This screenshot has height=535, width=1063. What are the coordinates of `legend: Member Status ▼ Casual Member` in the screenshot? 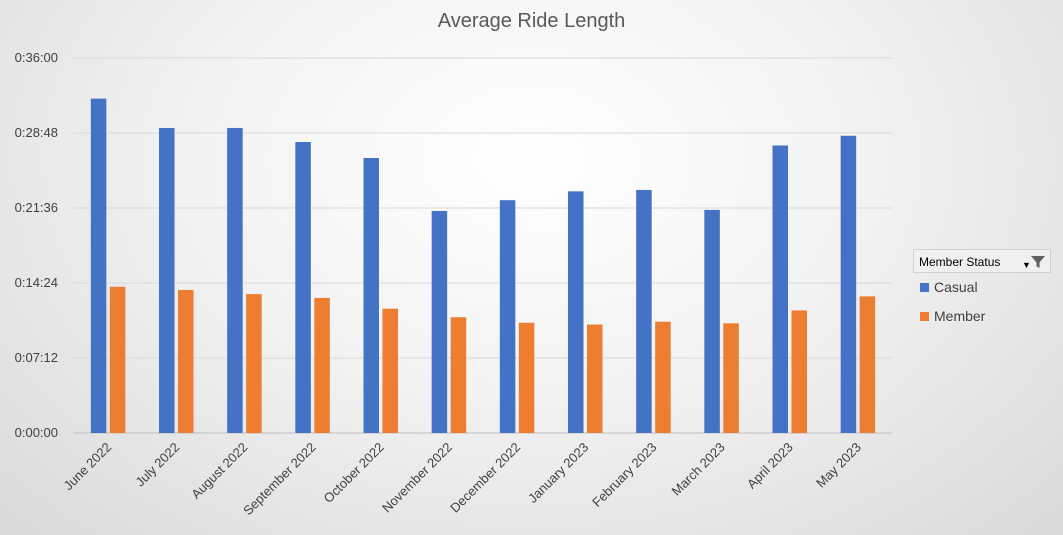 It's located at (982, 290).